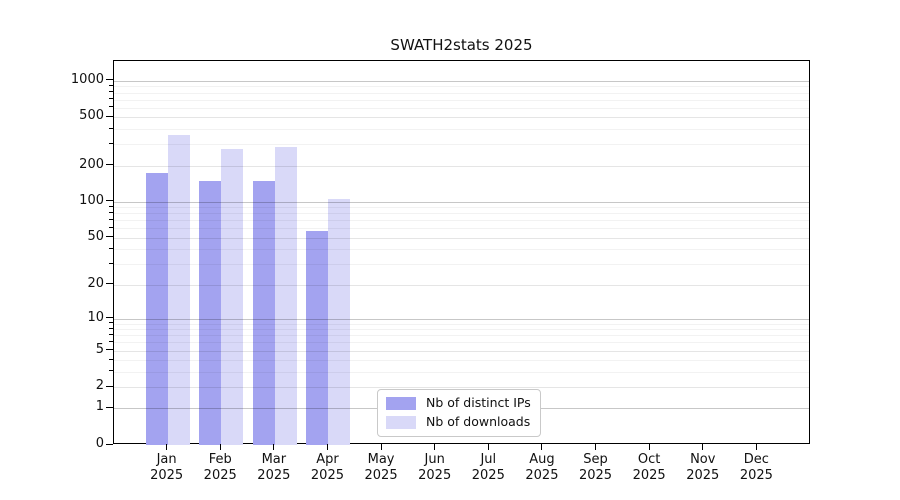 The width and height of the screenshot is (900, 500). What do you see at coordinates (461, 45) in the screenshot?
I see `chart-title: SWATH2stats 2025` at bounding box center [461, 45].